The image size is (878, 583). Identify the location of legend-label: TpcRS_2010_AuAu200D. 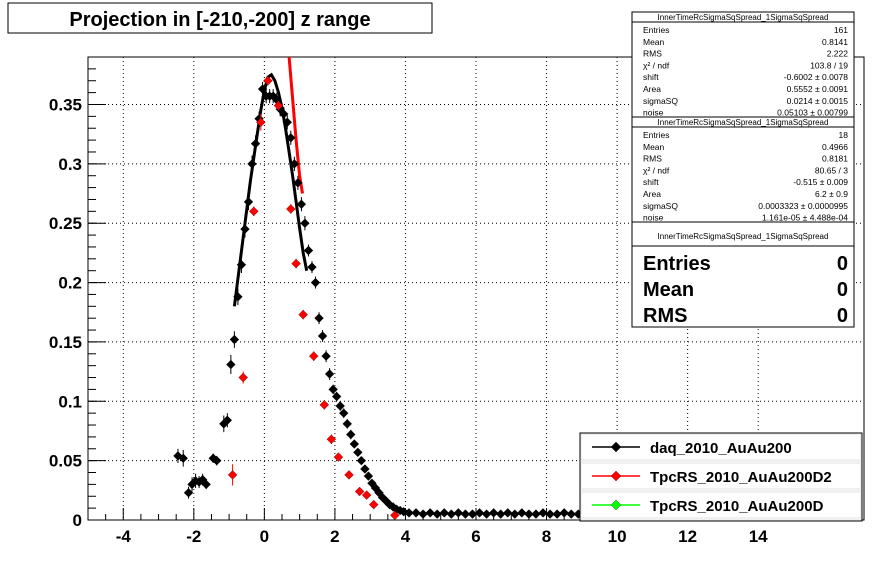
(737, 506).